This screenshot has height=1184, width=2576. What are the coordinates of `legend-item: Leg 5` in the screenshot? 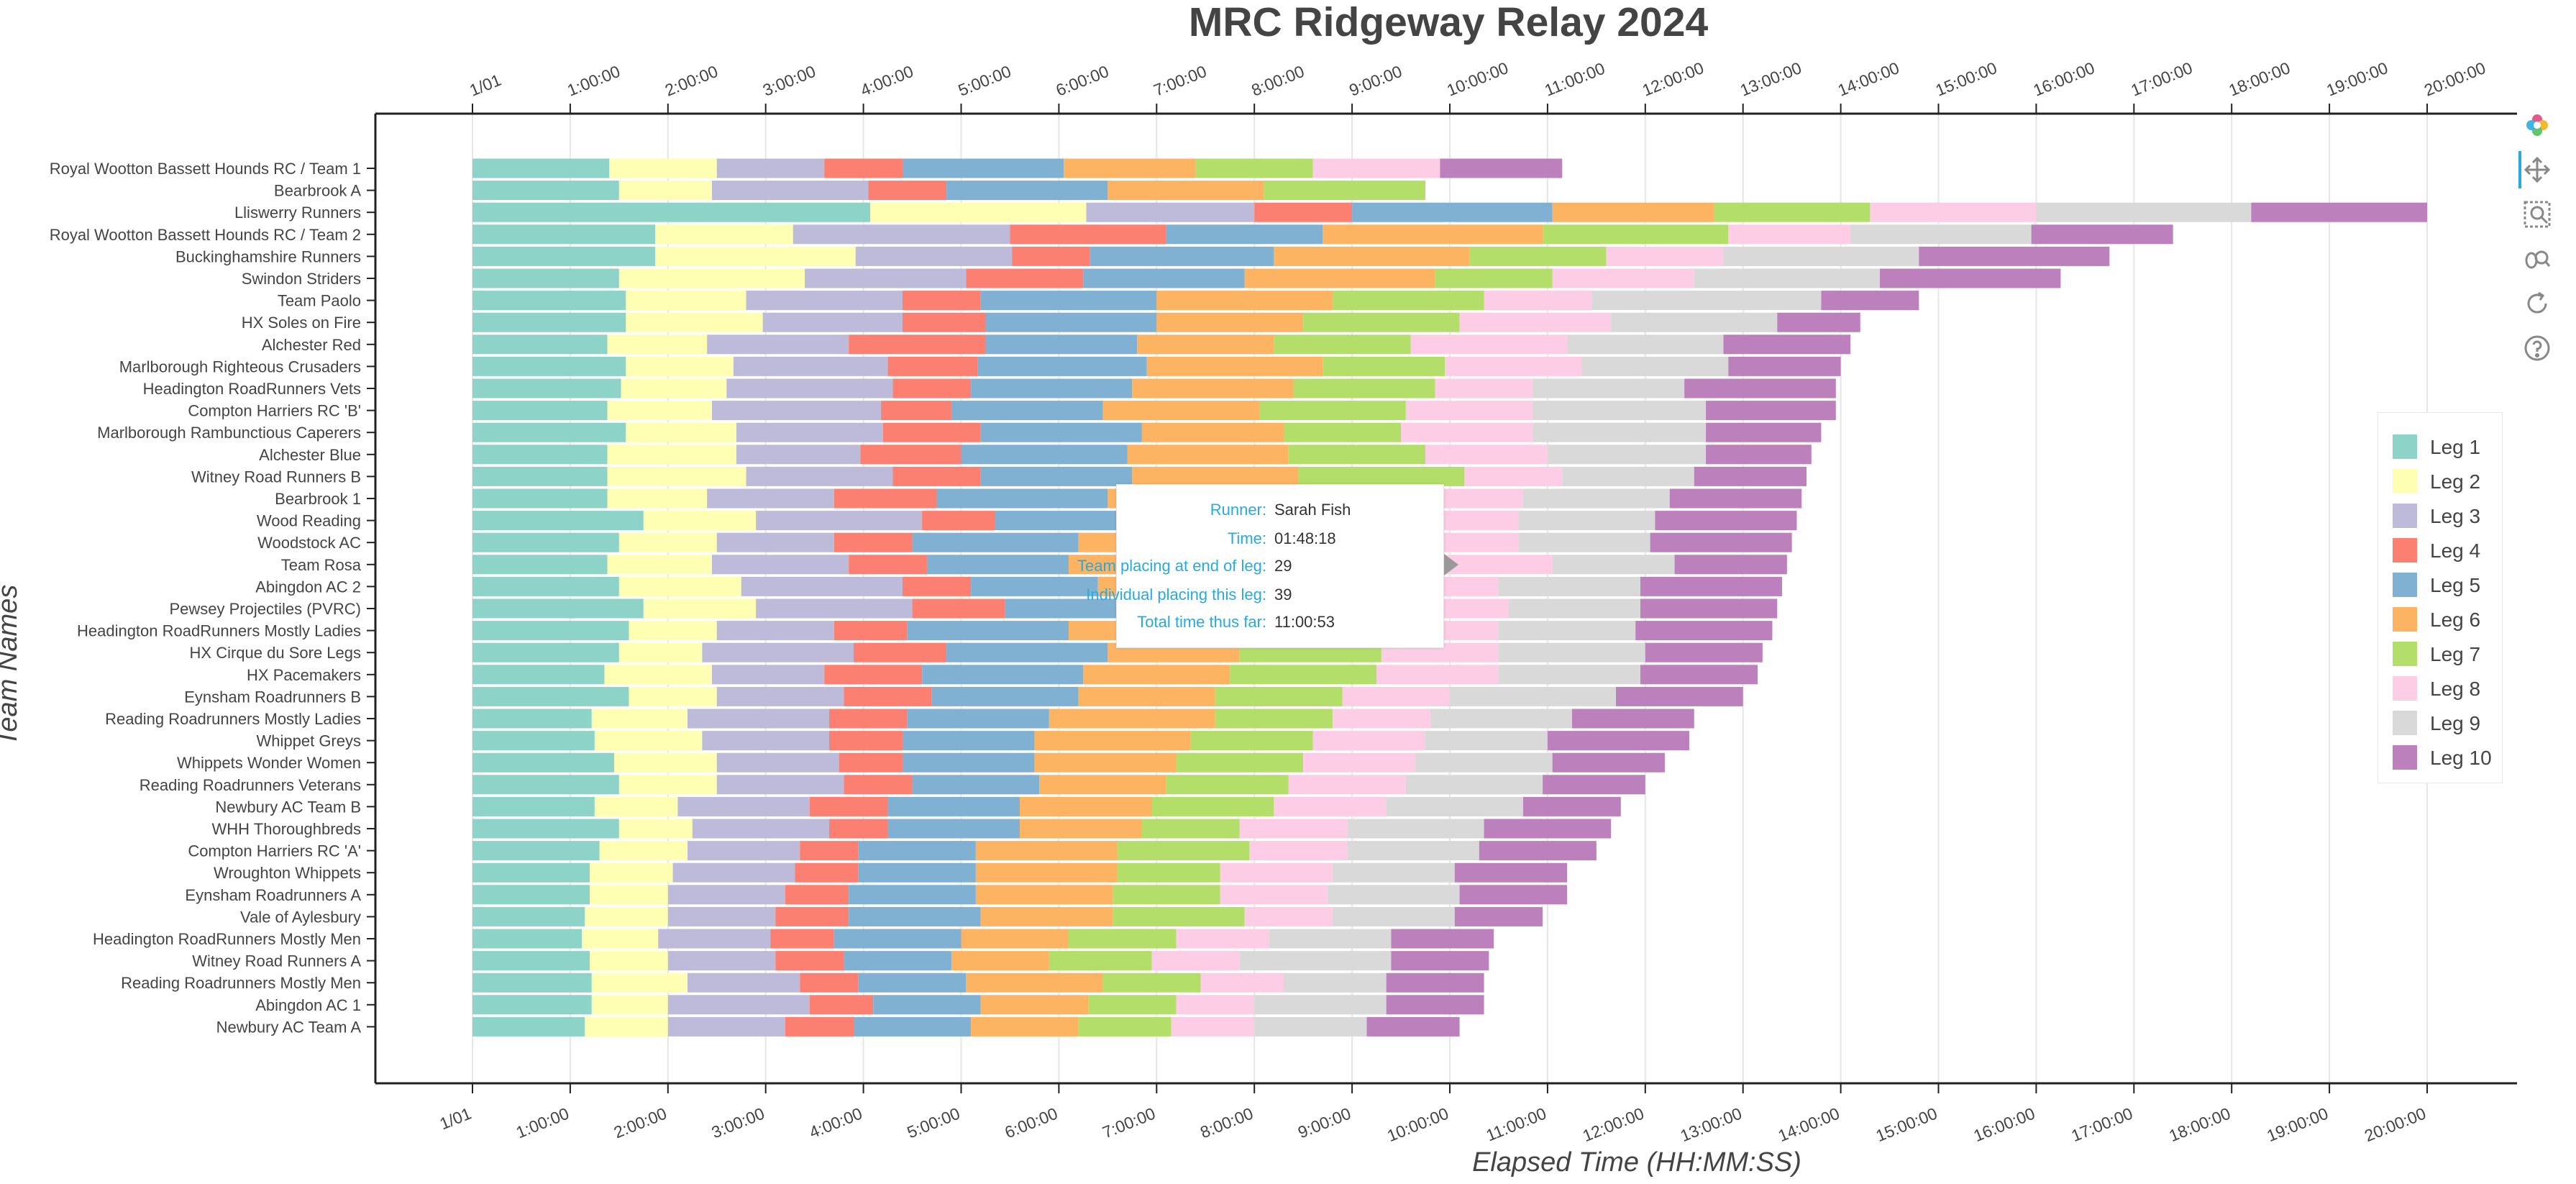 It's located at (2440, 582).